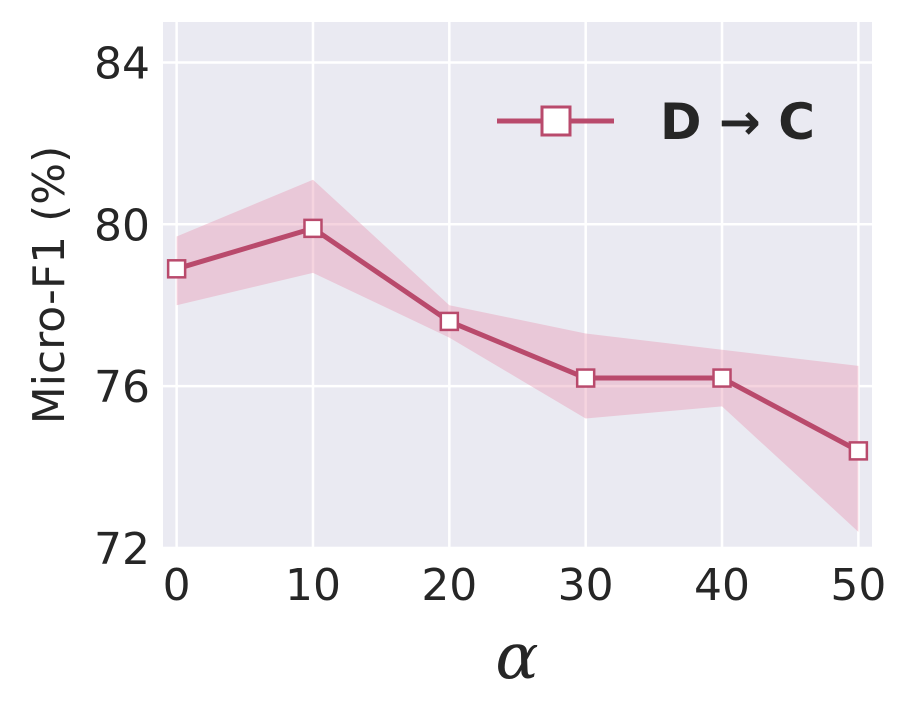 This screenshot has height=719, width=913. I want to click on y-tick-label: 76, so click(122, 387).